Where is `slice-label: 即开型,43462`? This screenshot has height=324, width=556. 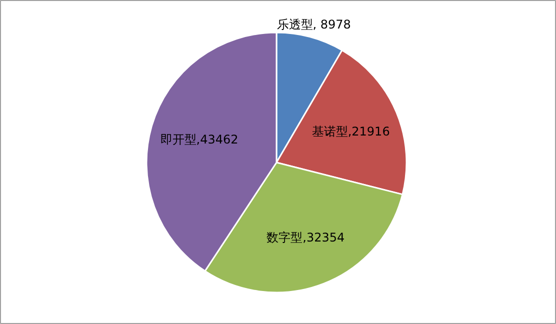 slice-label: 即开型,43462 is located at coordinates (199, 139).